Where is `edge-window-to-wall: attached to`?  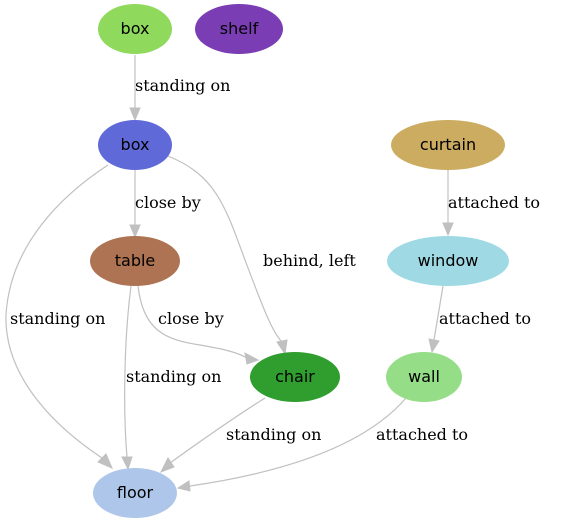 edge-window-to-wall: attached to is located at coordinates (479, 319).